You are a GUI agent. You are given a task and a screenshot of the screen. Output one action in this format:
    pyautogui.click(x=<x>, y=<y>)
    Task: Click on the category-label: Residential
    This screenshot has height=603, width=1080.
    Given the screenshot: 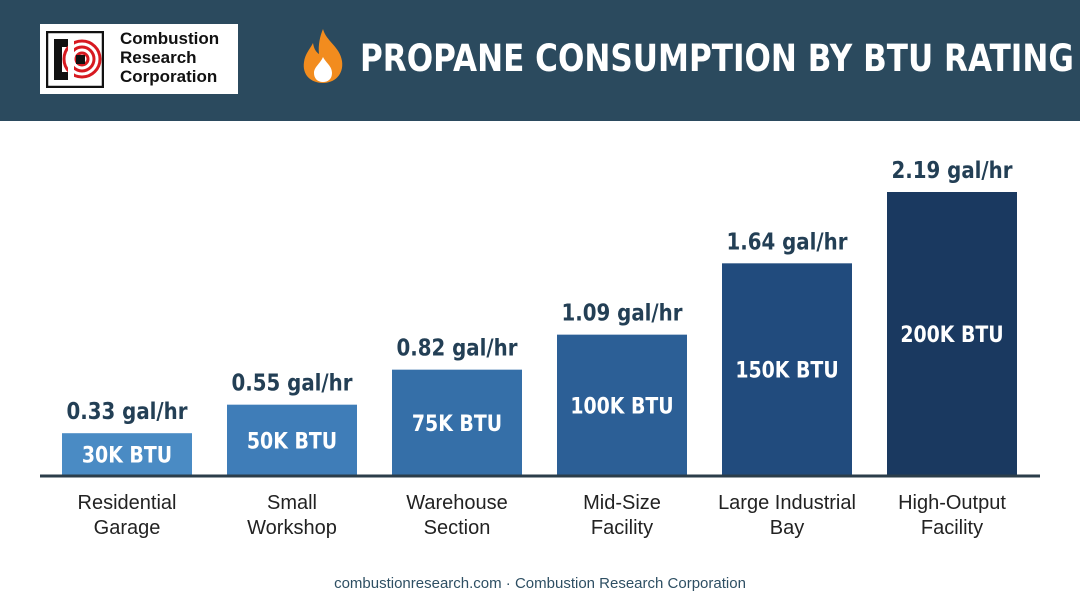 What is the action you would take?
    pyautogui.click(x=127, y=503)
    